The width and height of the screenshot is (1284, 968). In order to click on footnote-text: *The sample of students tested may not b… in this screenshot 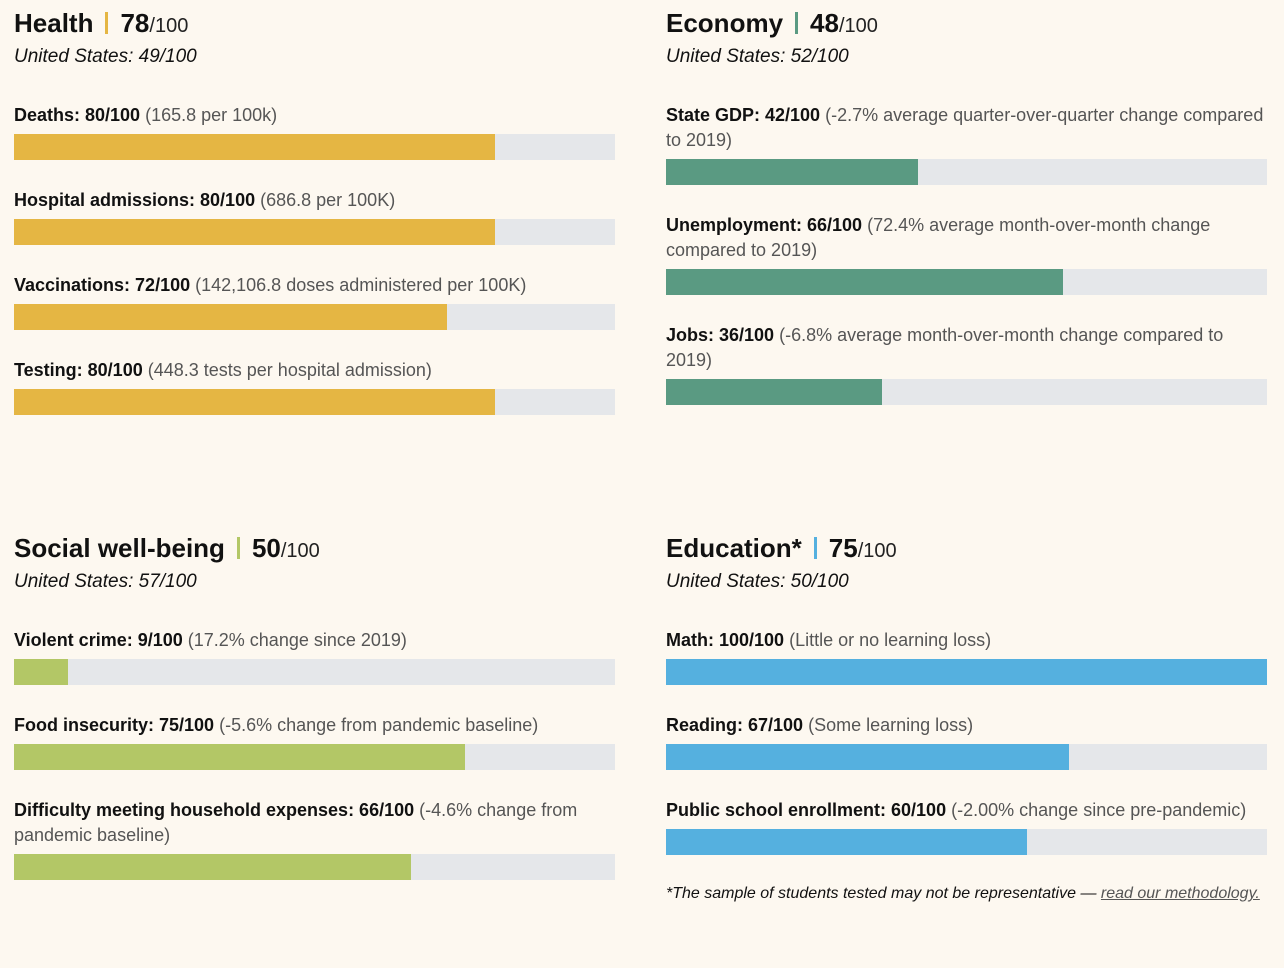, I will do `click(881, 893)`.